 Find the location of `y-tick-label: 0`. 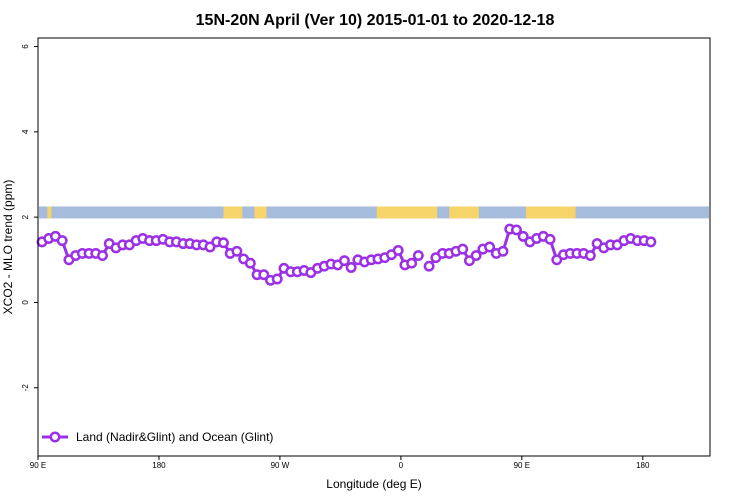

y-tick-label: 0 is located at coordinates (25, 302).